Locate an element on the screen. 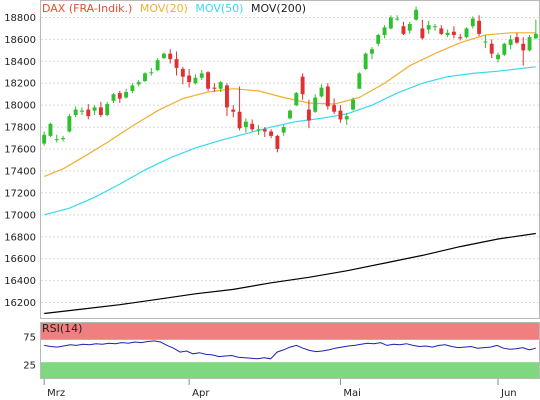  x-tick-label: Mai is located at coordinates (352, 393).